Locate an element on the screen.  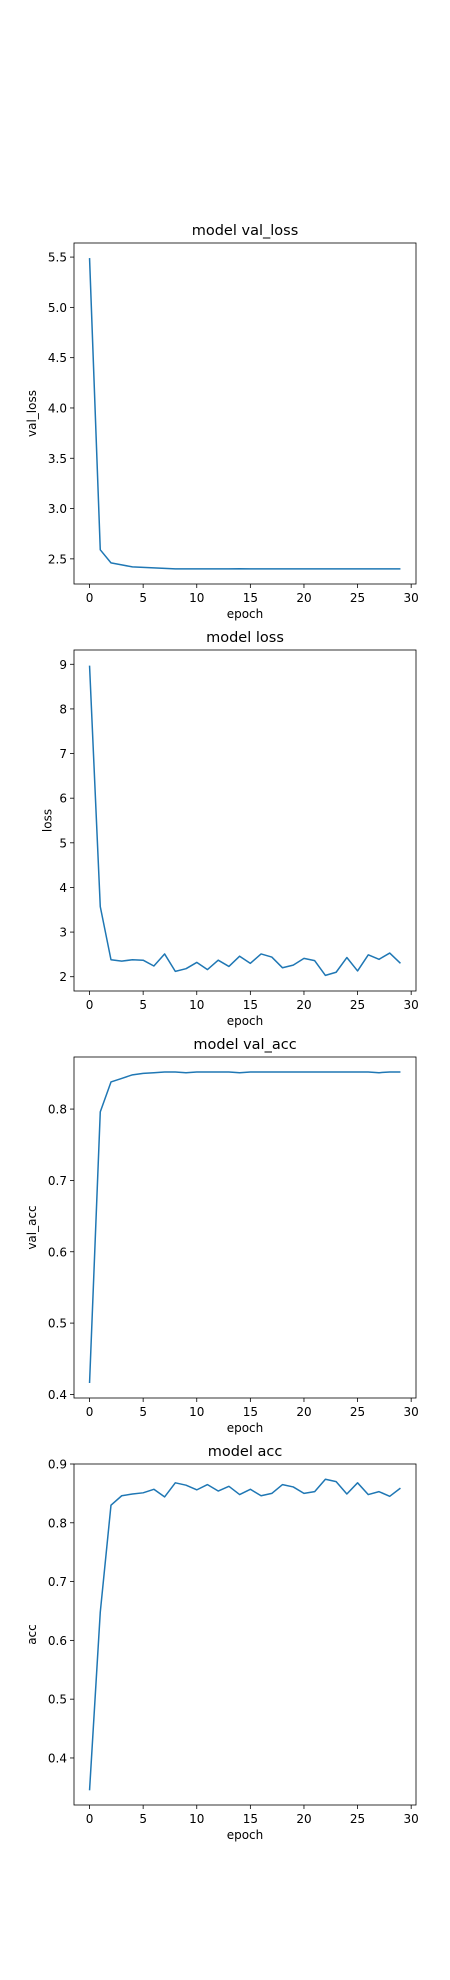
y-tick-label: 3.0 is located at coordinates (57, 509).